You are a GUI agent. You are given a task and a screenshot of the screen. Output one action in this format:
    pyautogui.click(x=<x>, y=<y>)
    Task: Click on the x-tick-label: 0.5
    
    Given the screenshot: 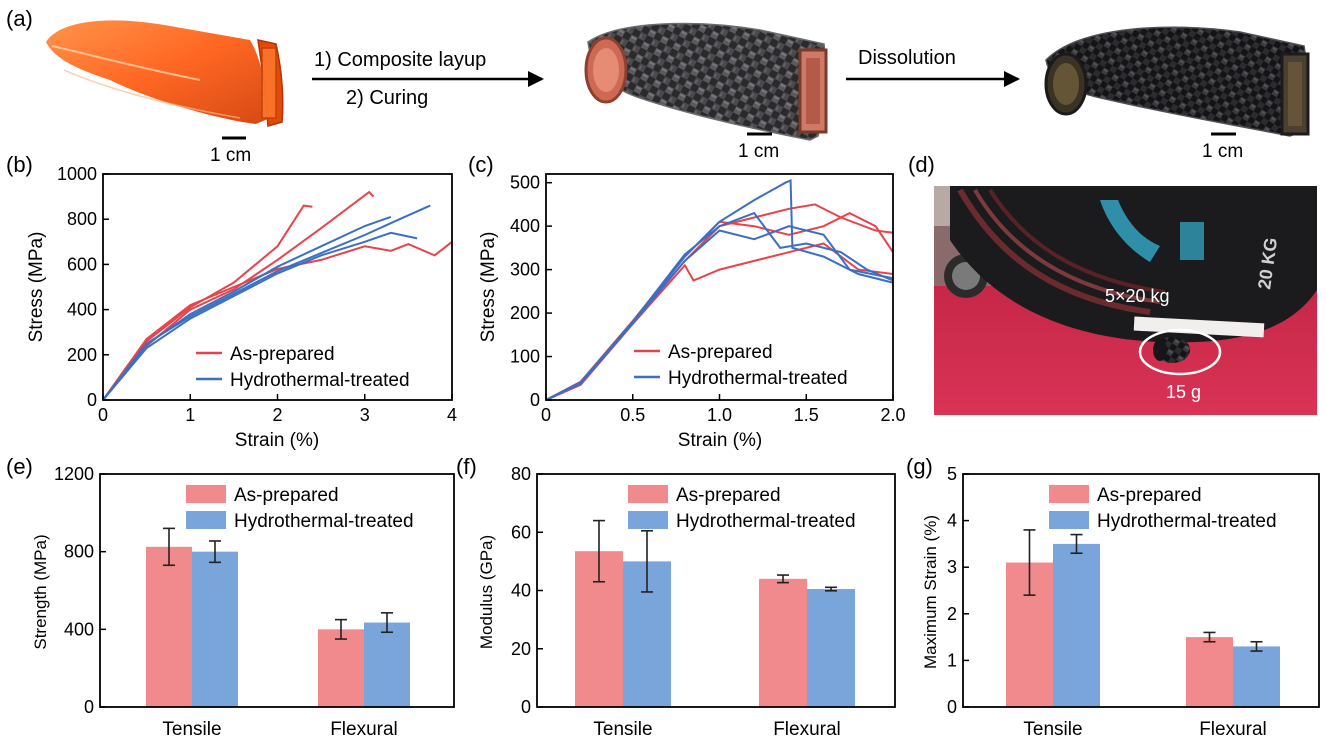 What is the action you would take?
    pyautogui.click(x=632, y=415)
    